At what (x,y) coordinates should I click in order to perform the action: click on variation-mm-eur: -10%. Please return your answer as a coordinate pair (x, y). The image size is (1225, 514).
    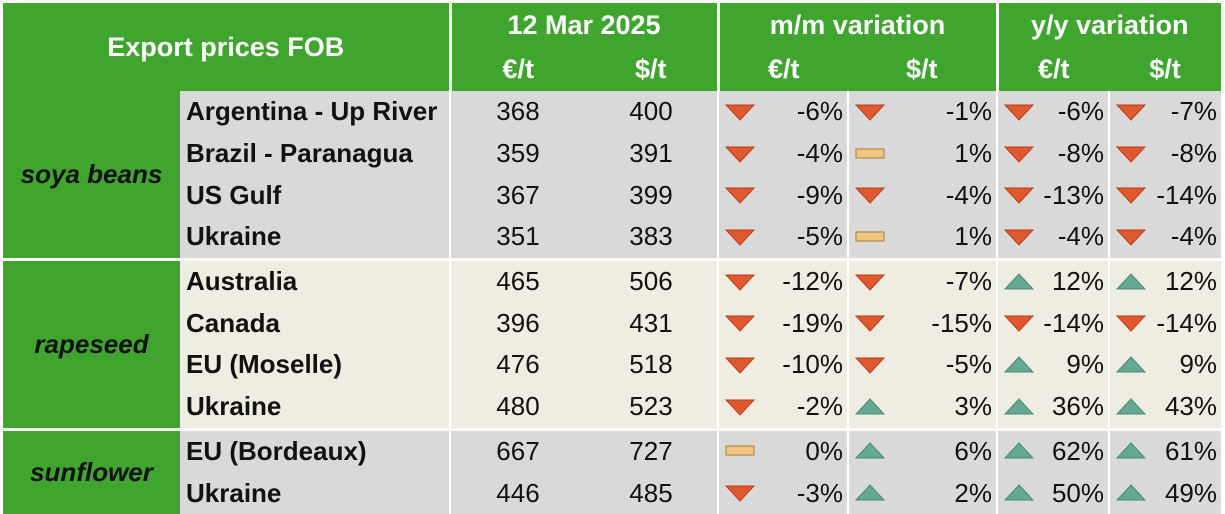
    Looking at the image, I should click on (782, 365).